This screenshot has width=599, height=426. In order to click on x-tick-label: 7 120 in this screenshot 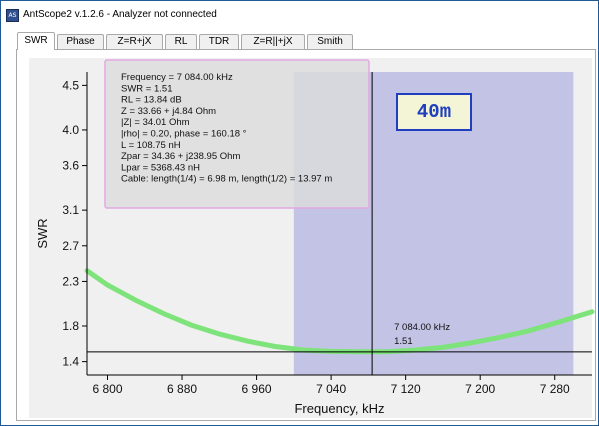, I will do `click(406, 389)`.